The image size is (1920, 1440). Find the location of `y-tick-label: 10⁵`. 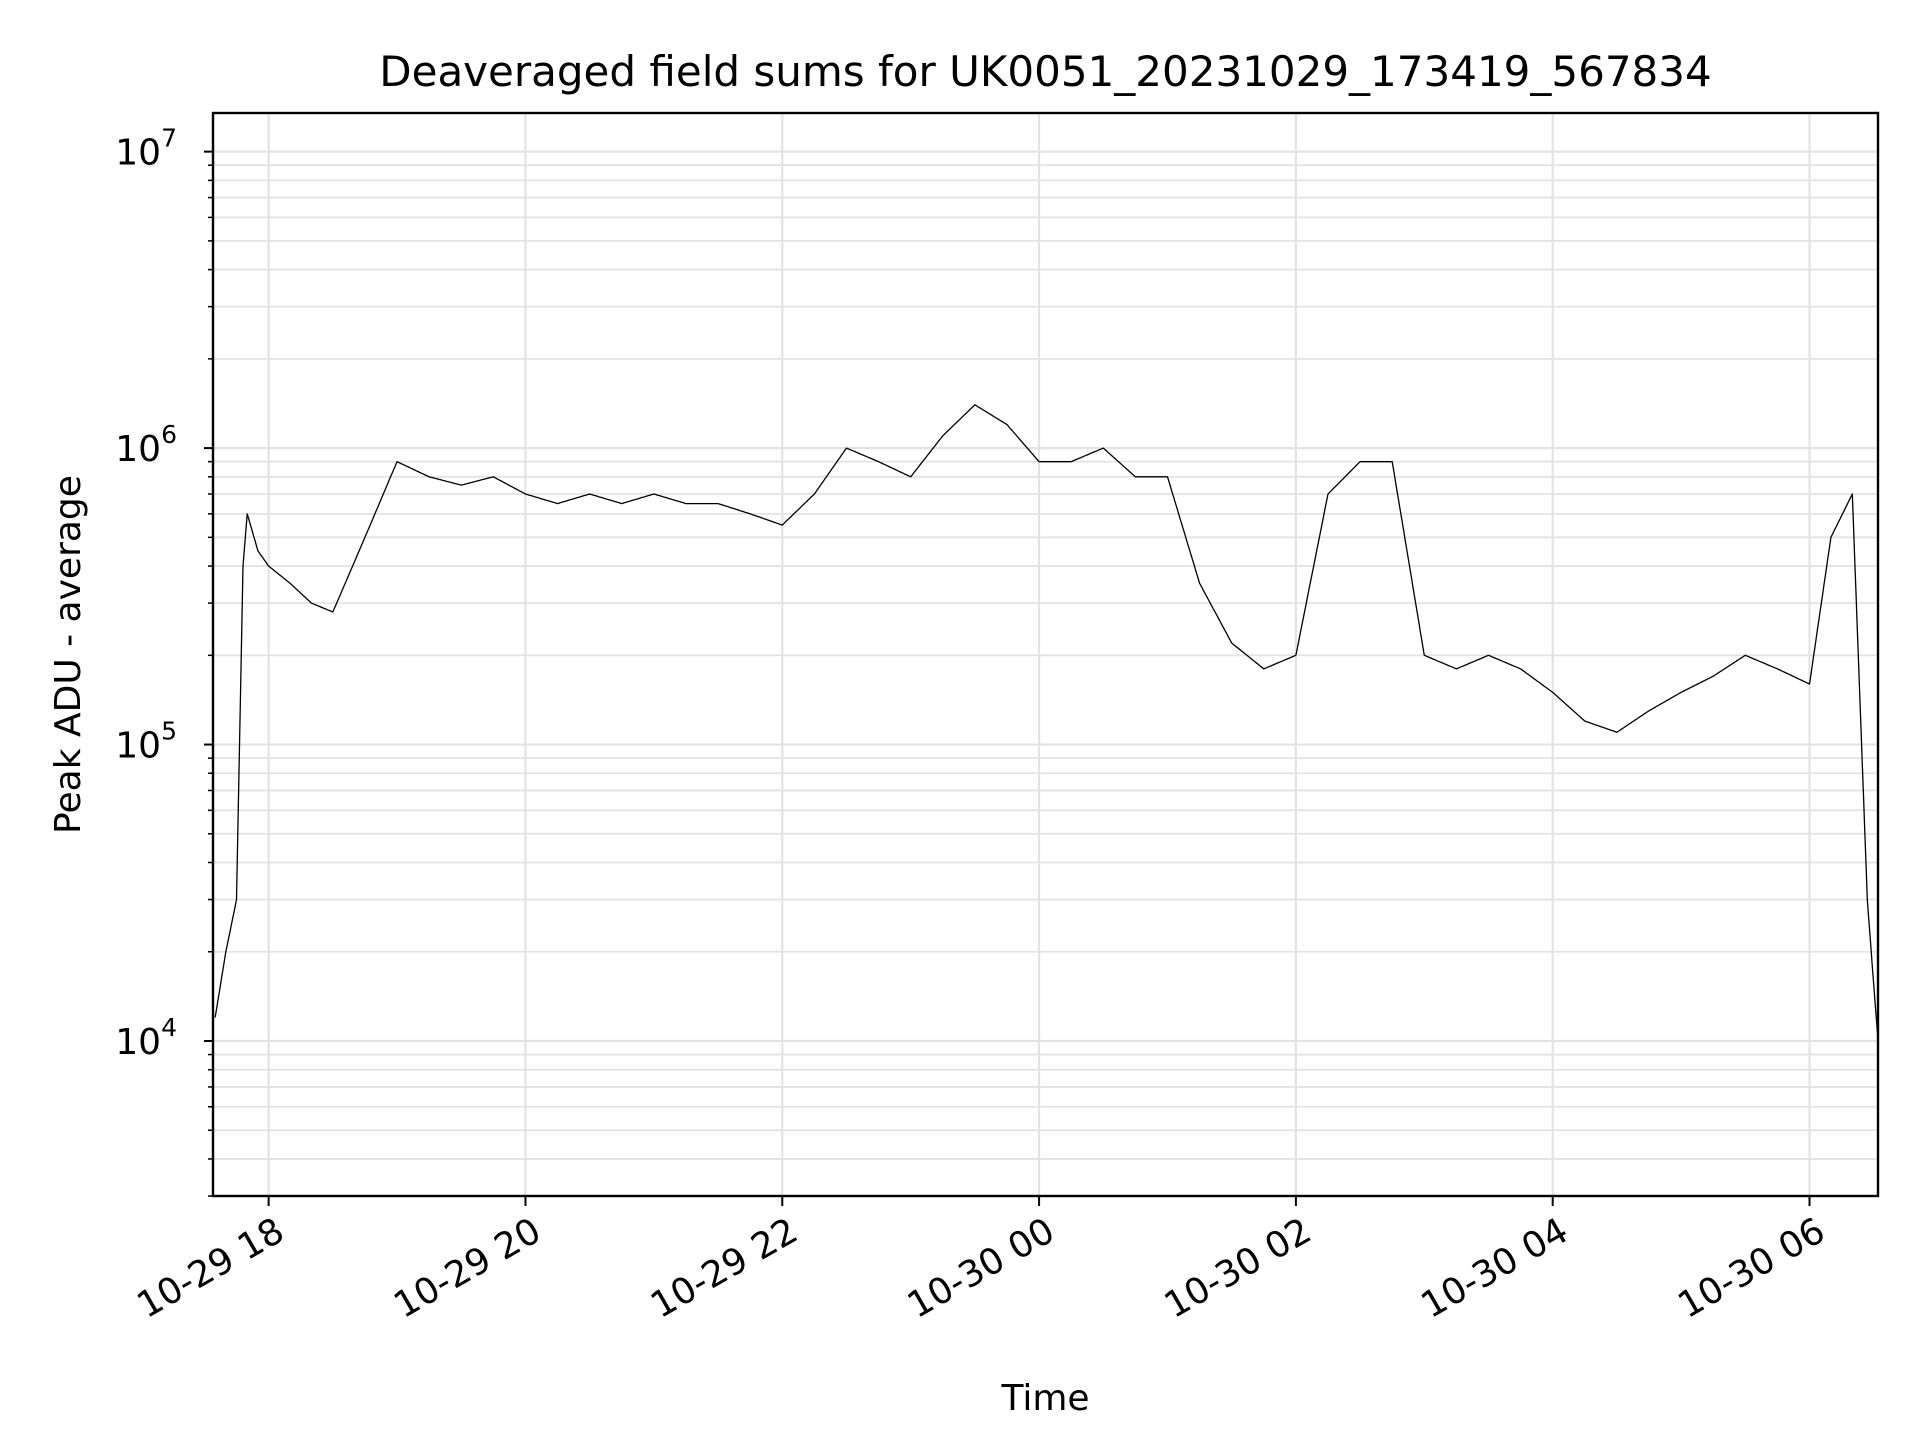

y-tick-label: 10⁵ is located at coordinates (146, 742).